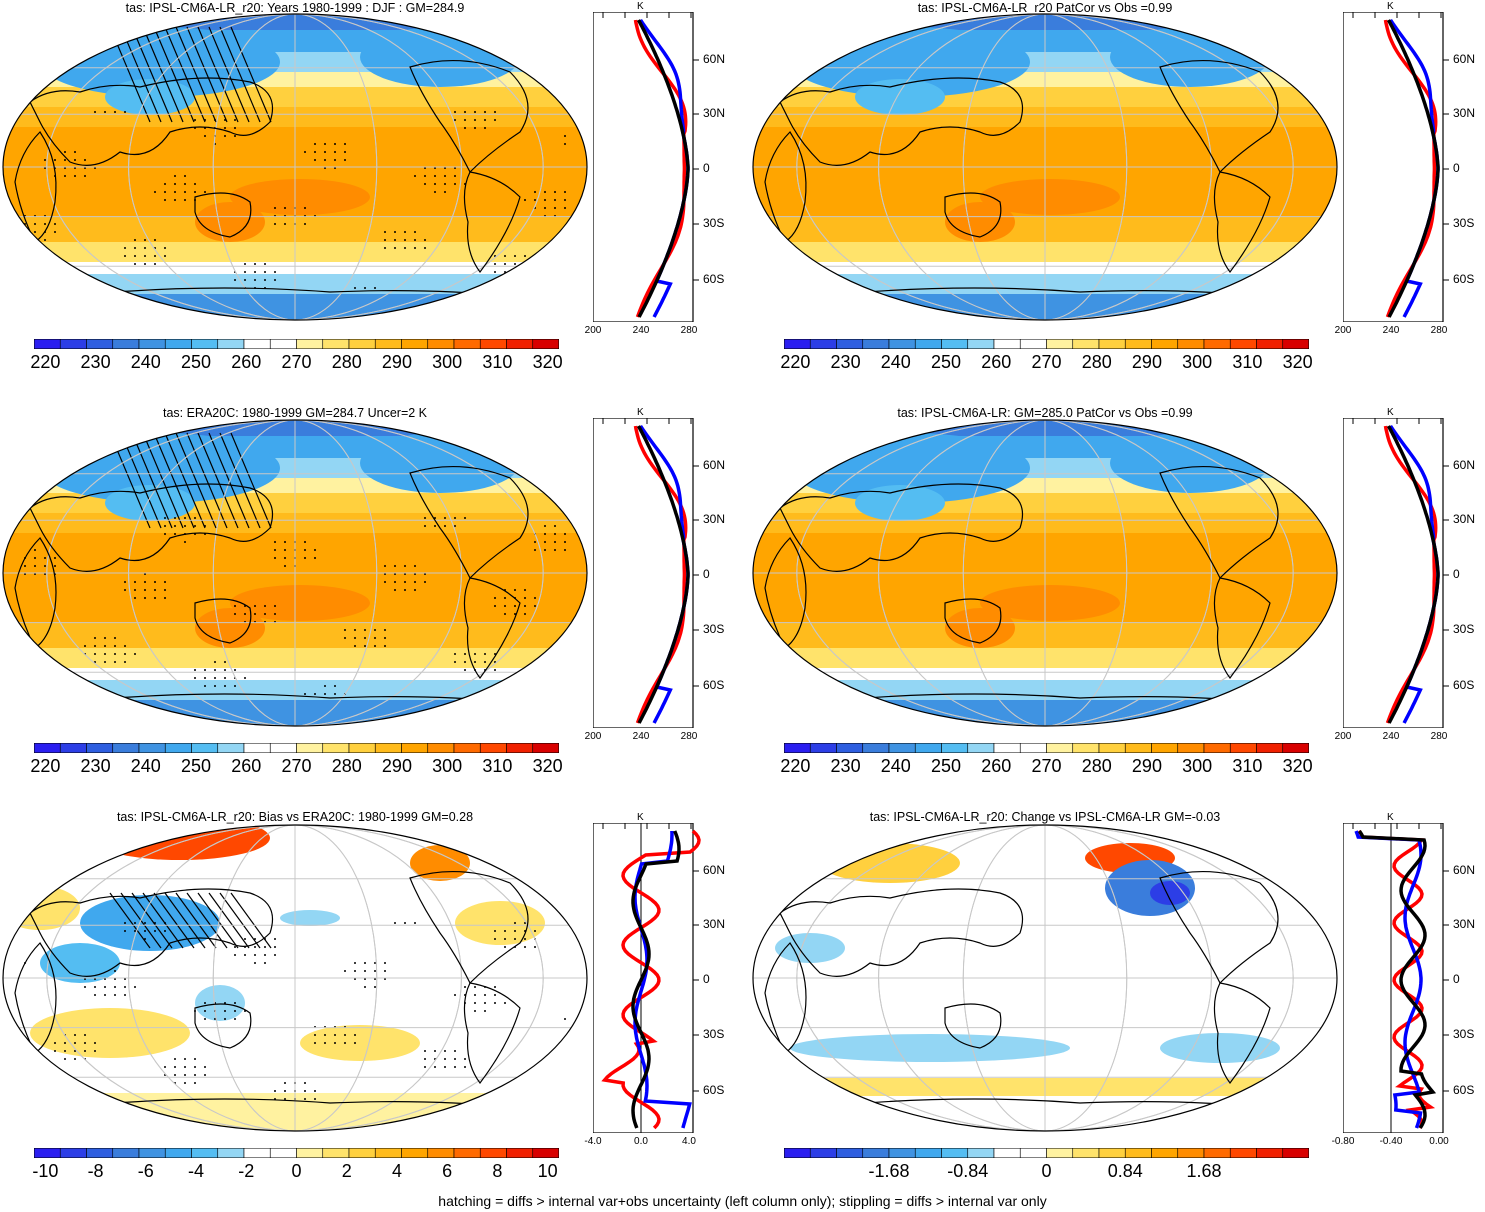 This screenshot has height=1212, width=1485. I want to click on coastline-eurasia, so click(151, 527).